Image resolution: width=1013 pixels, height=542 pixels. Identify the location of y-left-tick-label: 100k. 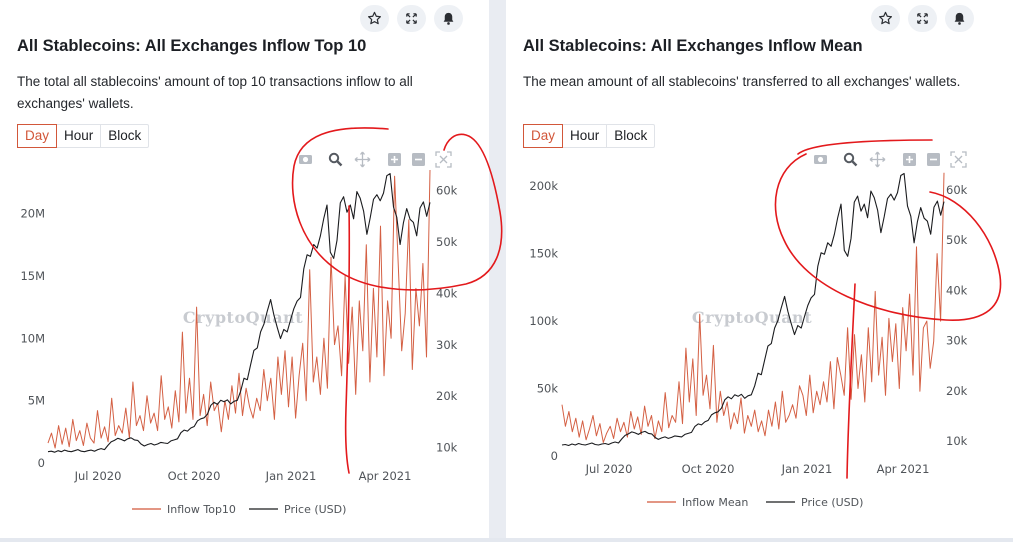
(543, 321).